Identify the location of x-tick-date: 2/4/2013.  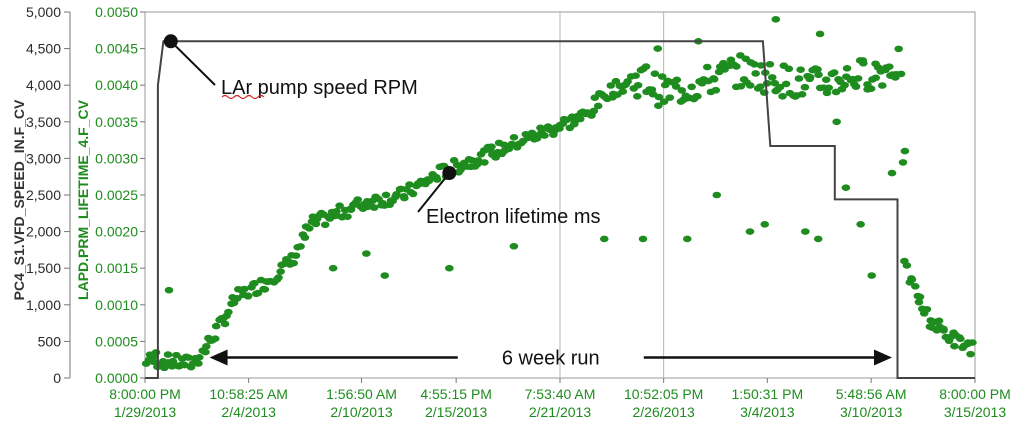
(248, 412).